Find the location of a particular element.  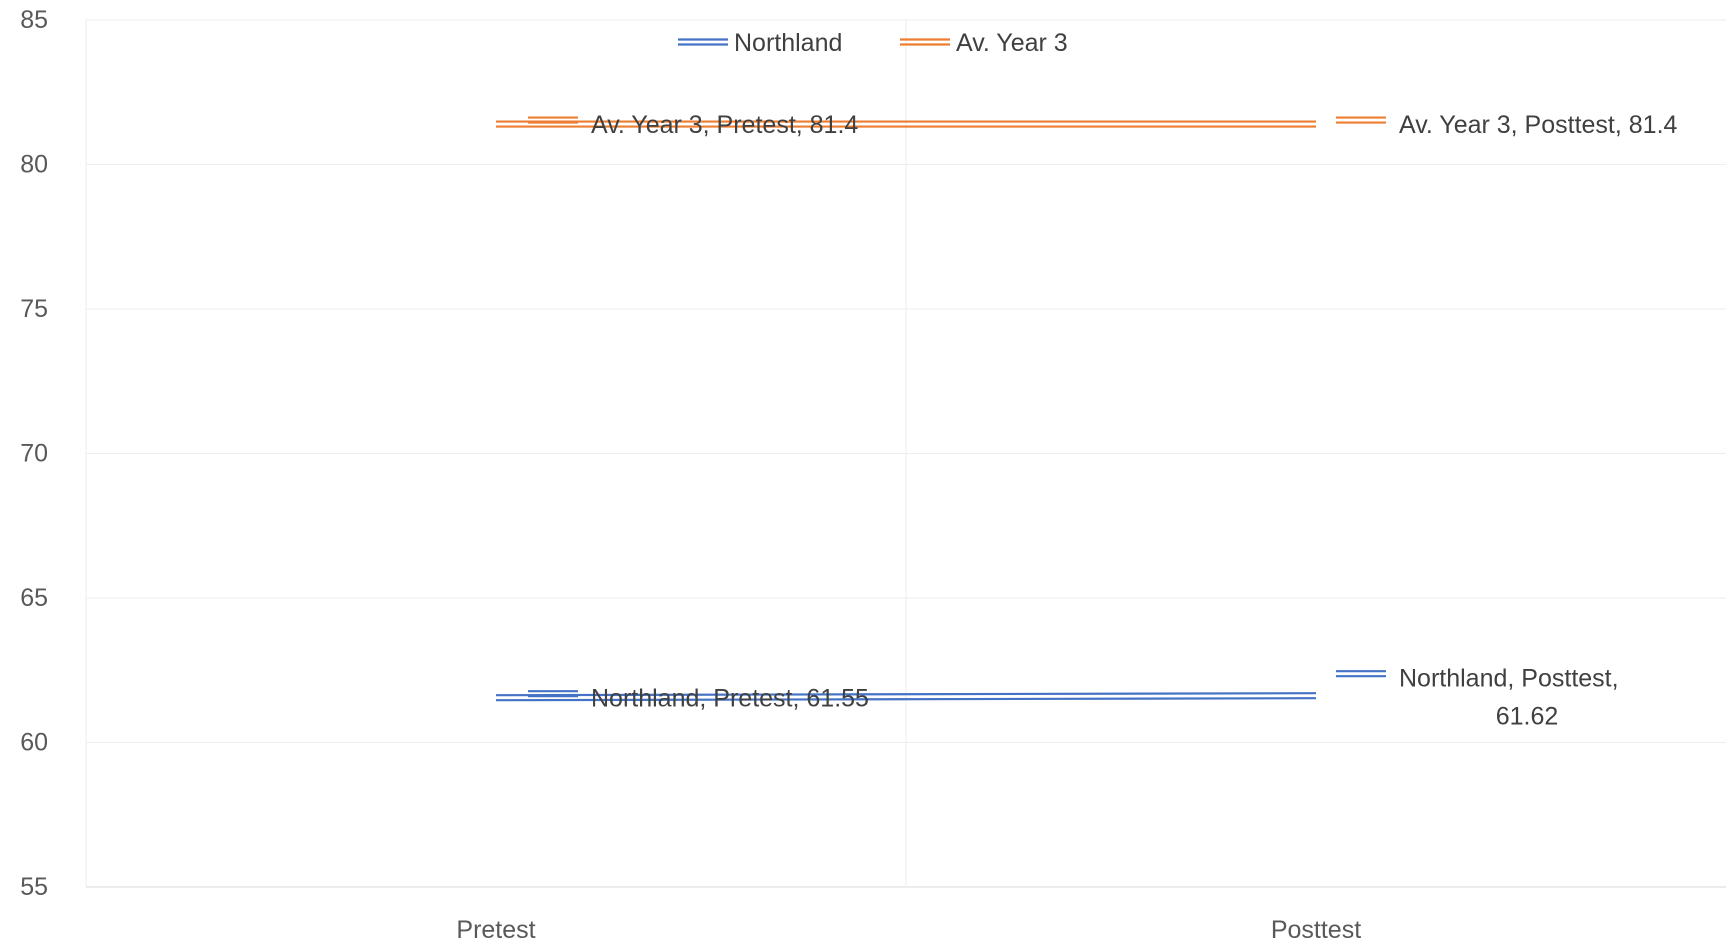

label-key-northland-posttest is located at coordinates (1361, 674).